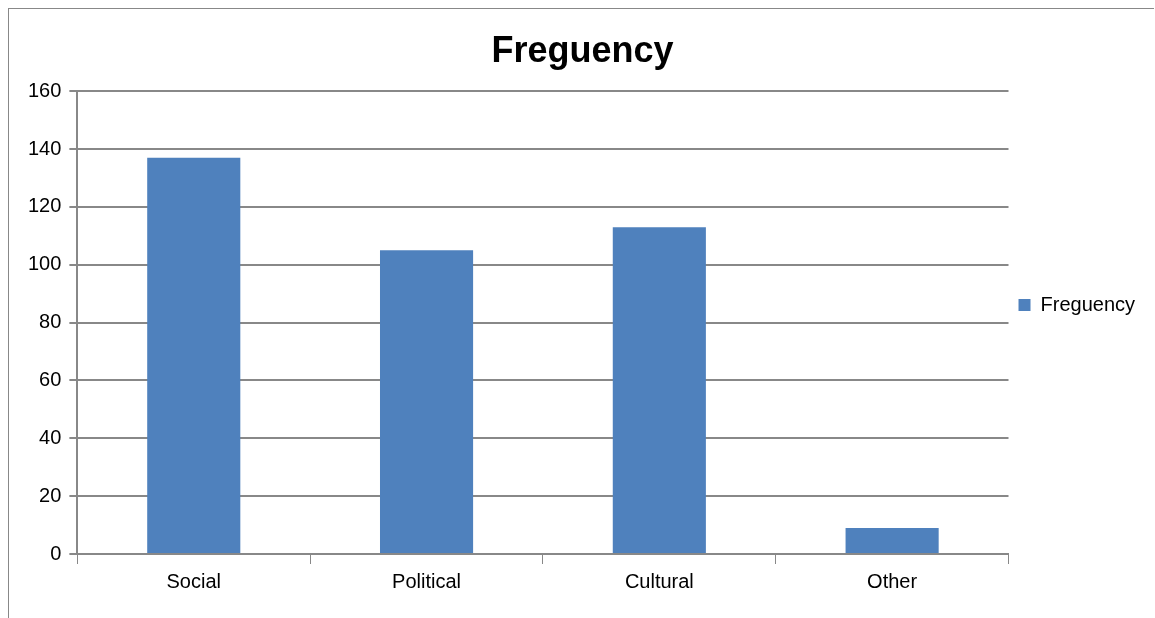 This screenshot has width=1155, height=618. I want to click on y-tick-label: 140, so click(44, 147).